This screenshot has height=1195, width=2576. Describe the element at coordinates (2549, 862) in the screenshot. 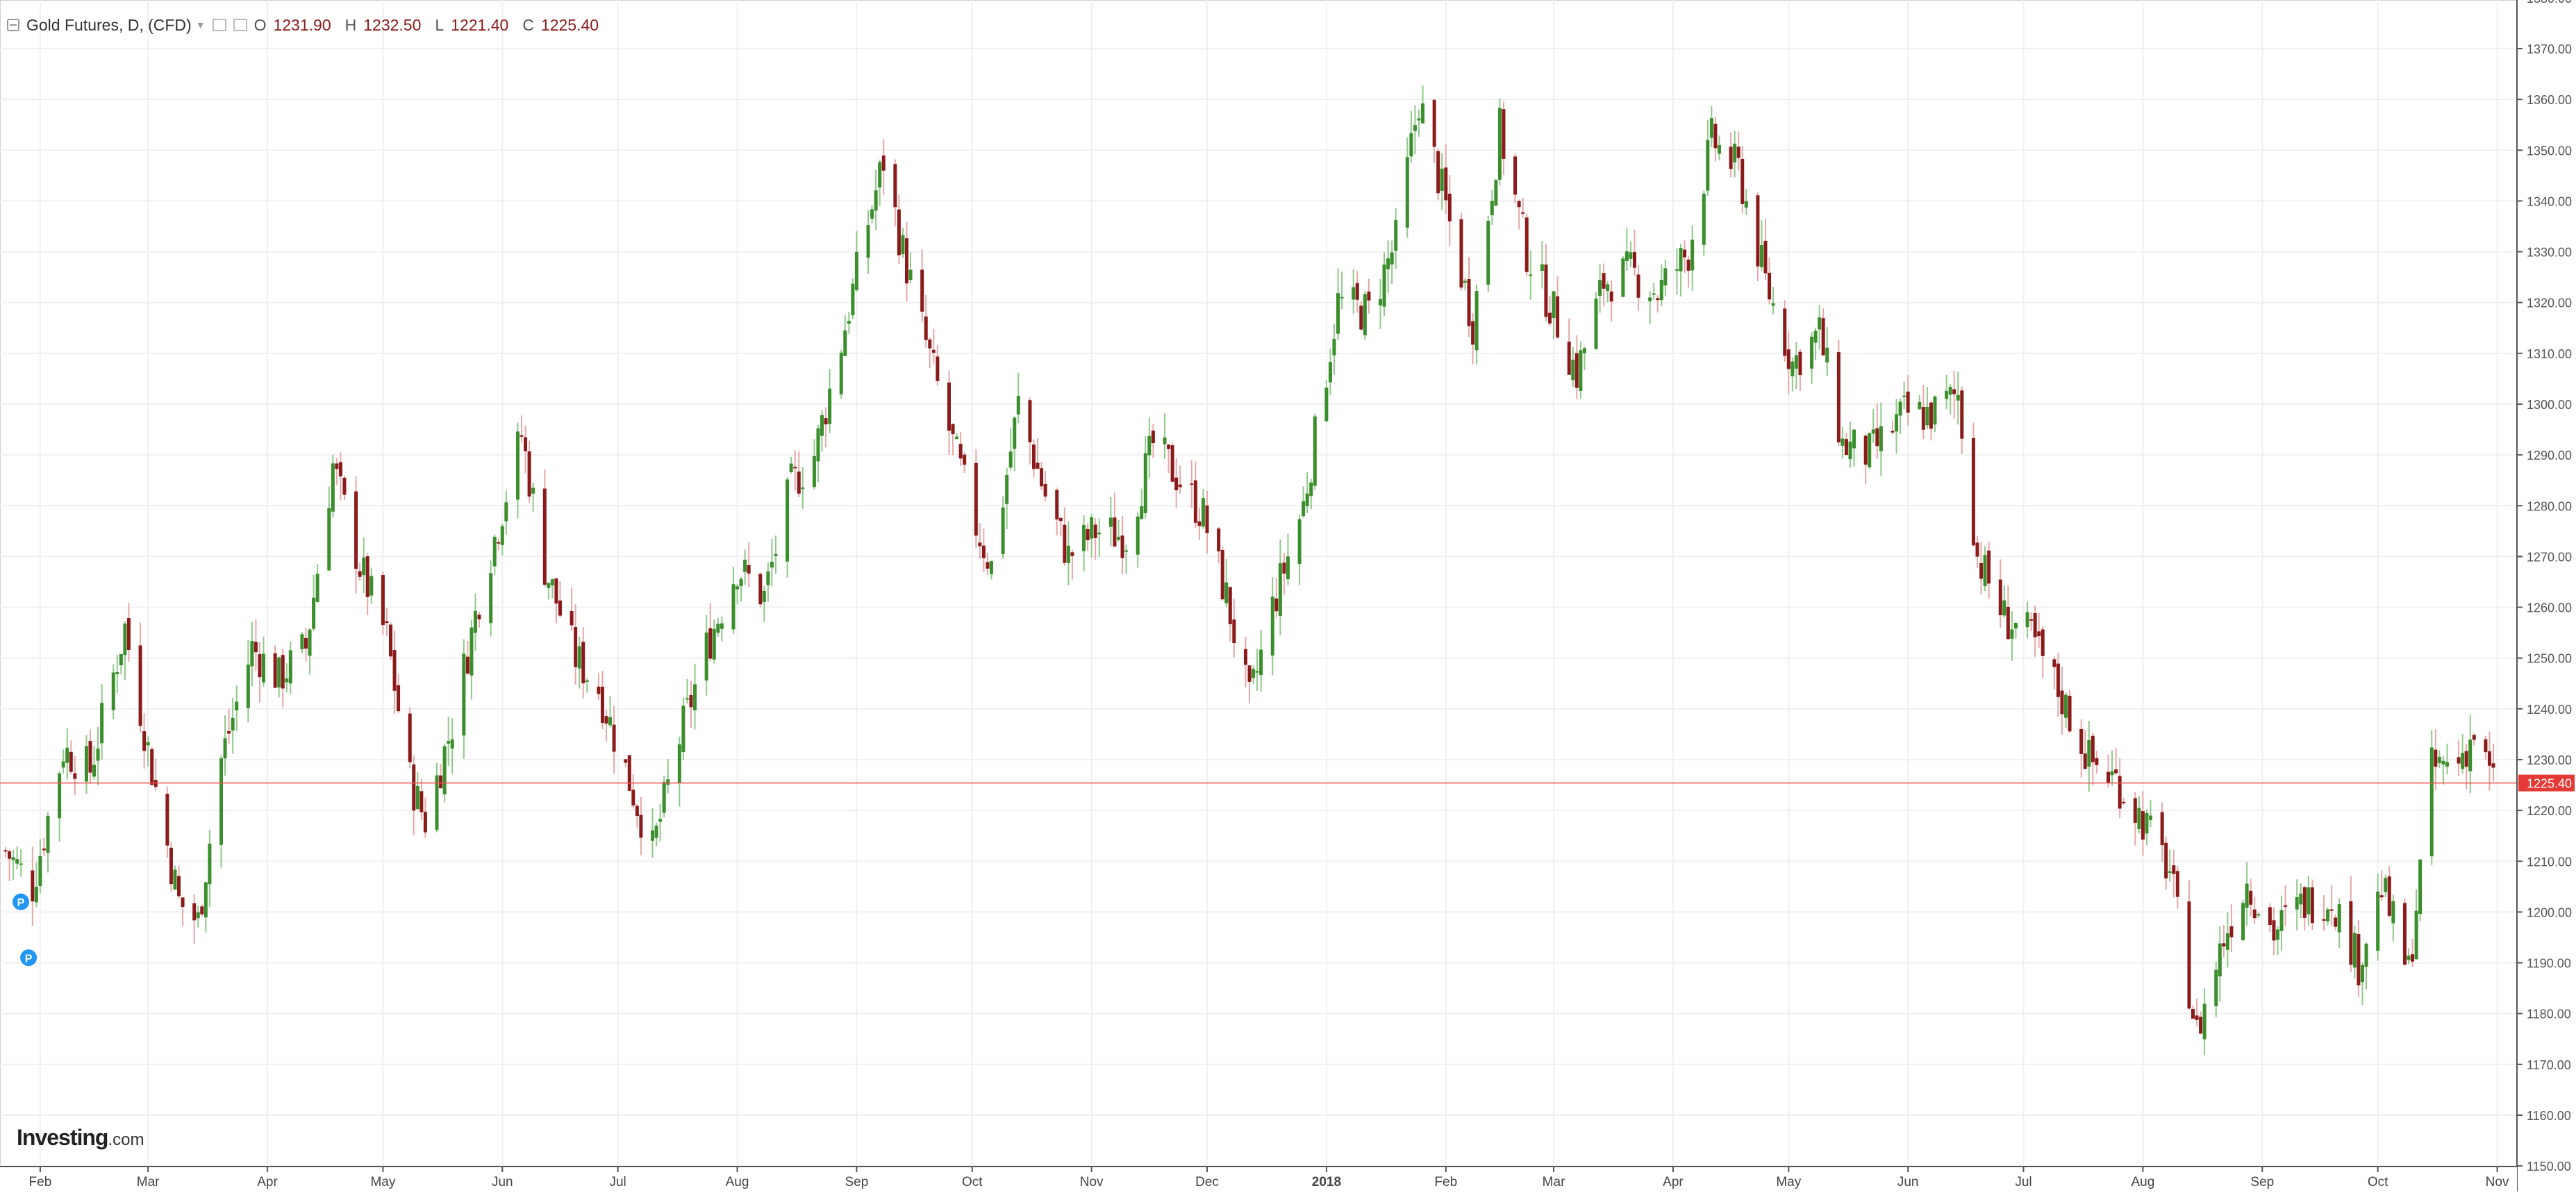

I see `price-tick-label: 1210.00` at that location.